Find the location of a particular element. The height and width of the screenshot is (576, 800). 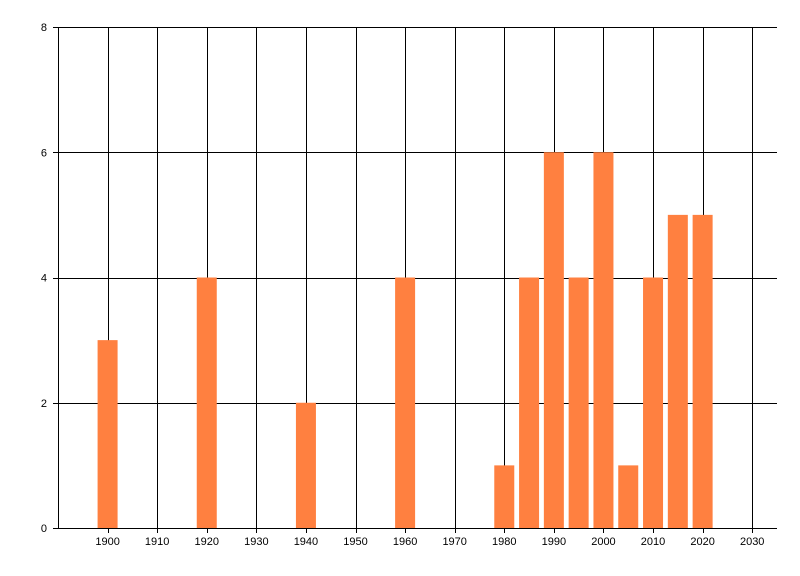

x-tick-label: 1910 is located at coordinates (157, 542).